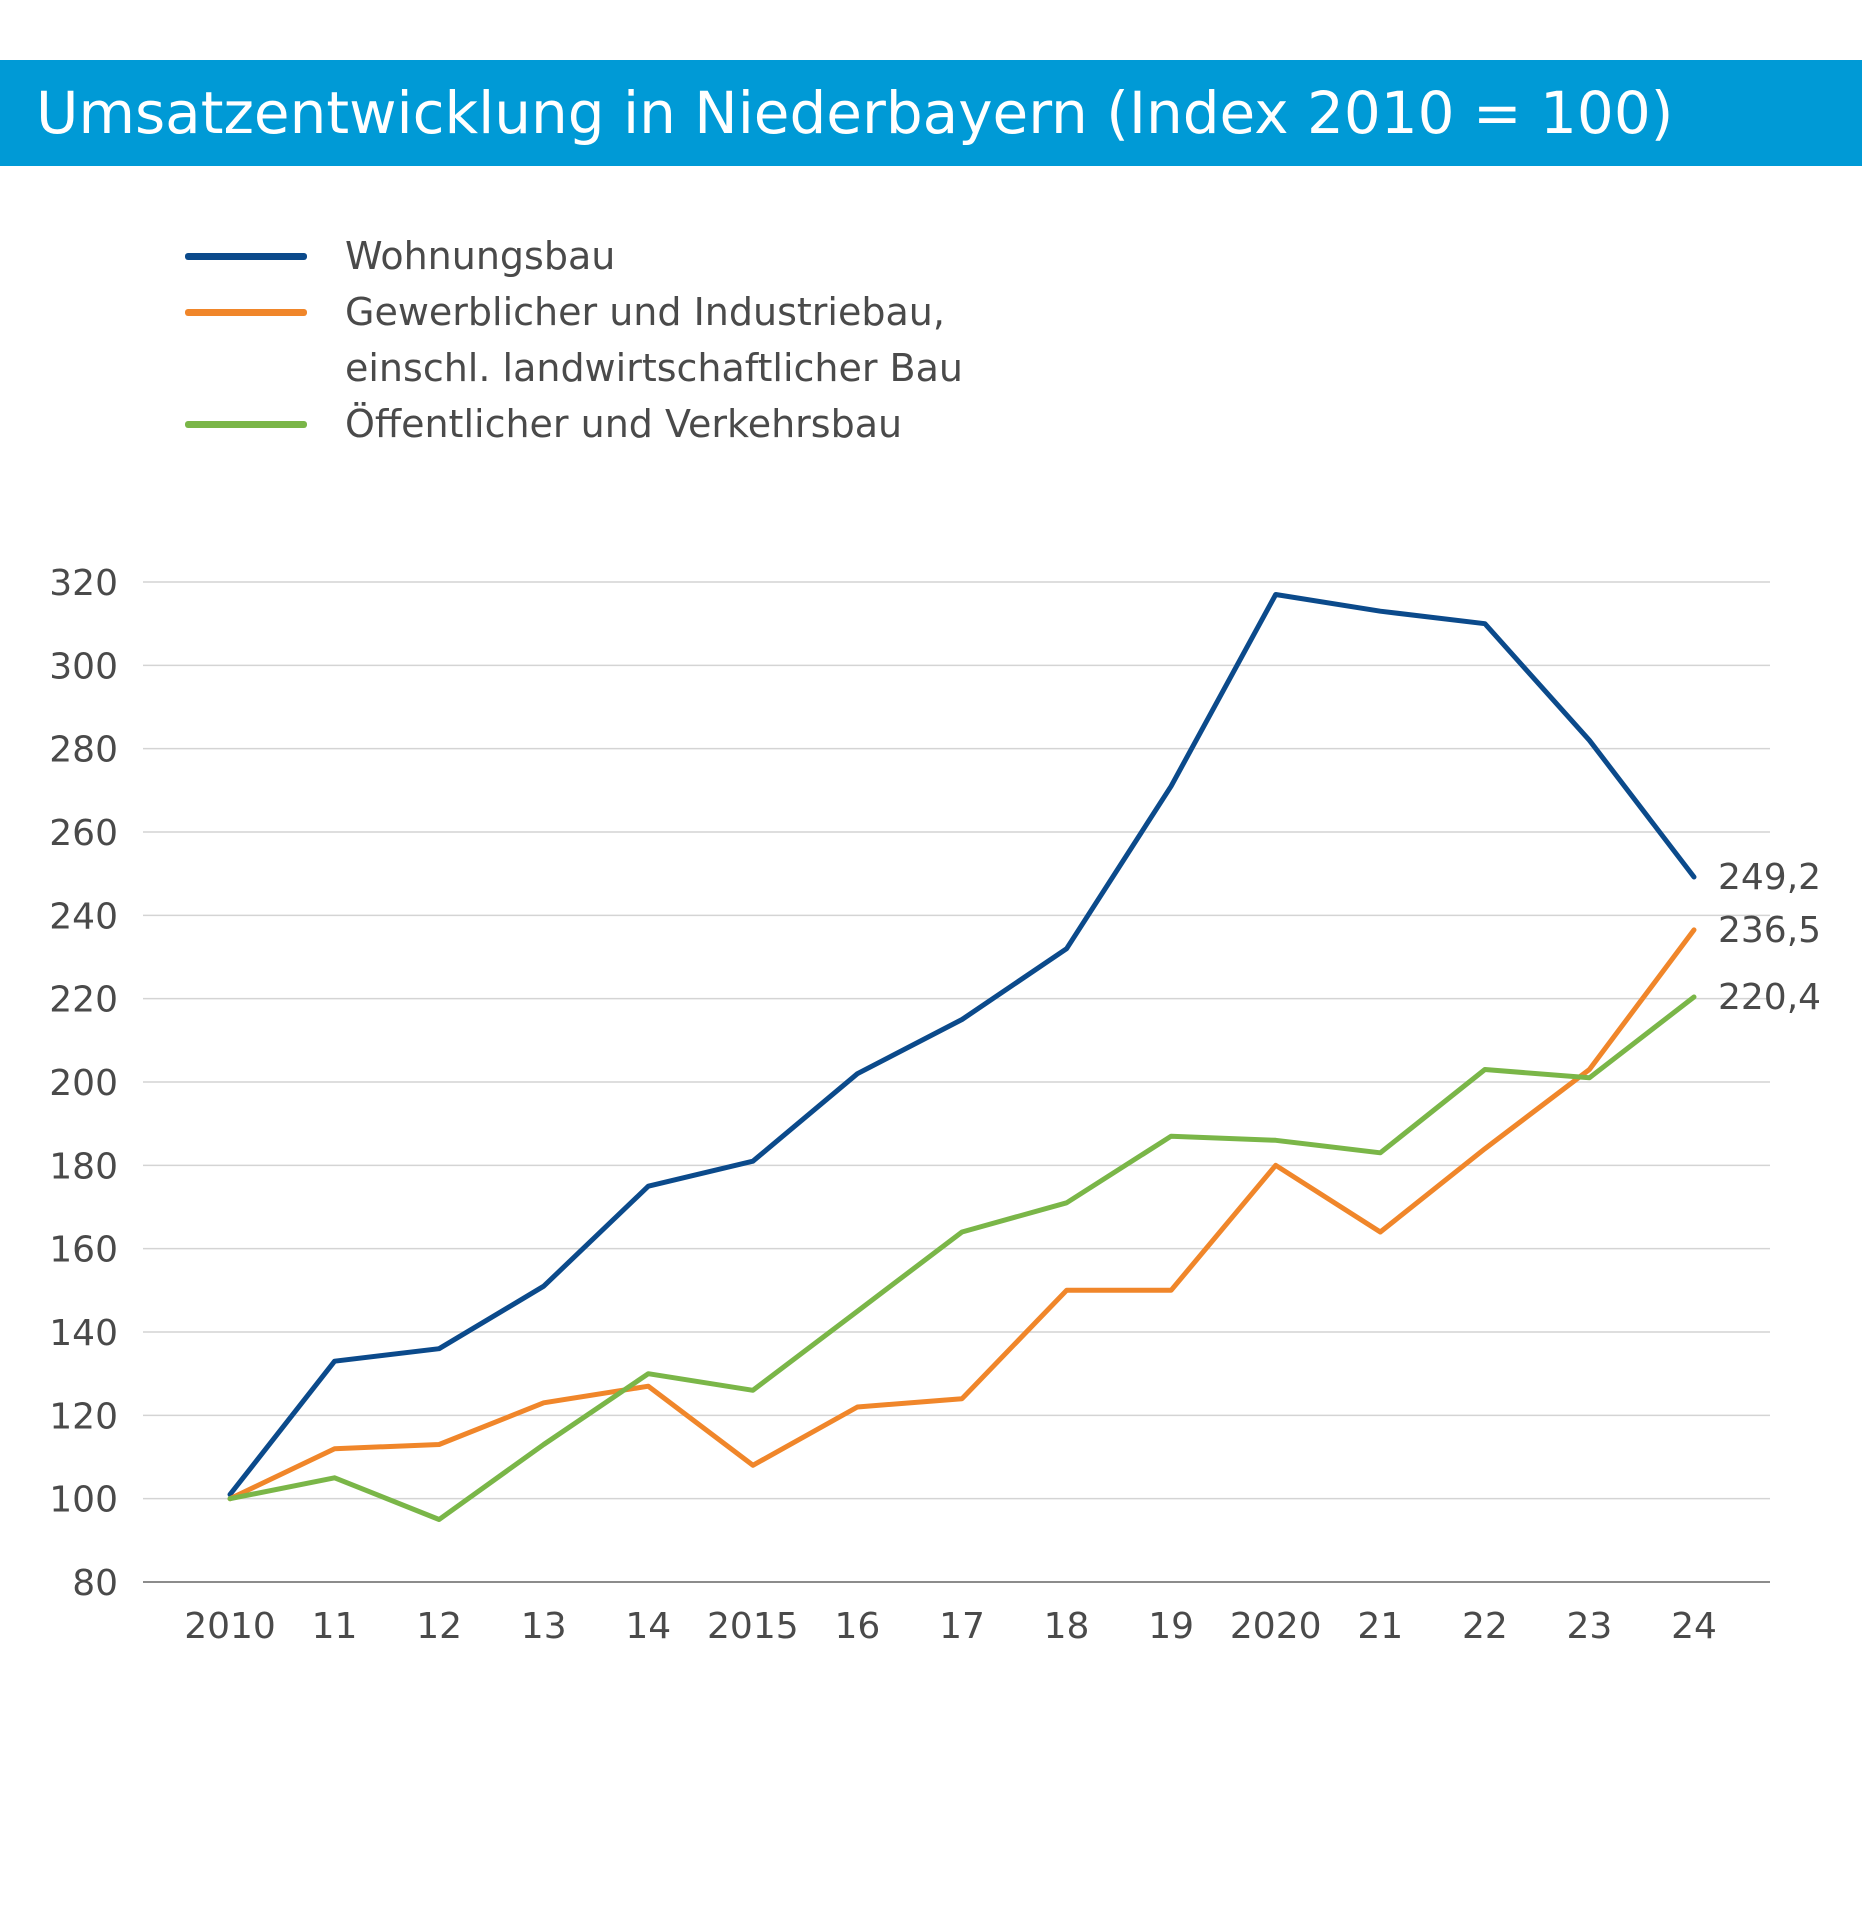  What do you see at coordinates (654, 368) in the screenshot?
I see `legend-label-gewerblicher-line2: einschl. landwirtschaftlicher Bau` at bounding box center [654, 368].